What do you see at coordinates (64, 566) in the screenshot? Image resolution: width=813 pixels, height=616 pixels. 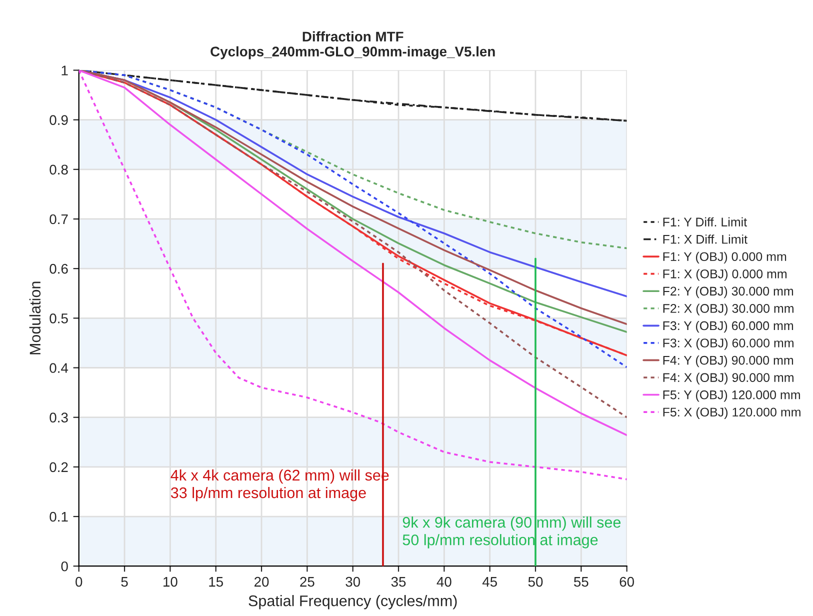 I see `y-tick-label: 0` at bounding box center [64, 566].